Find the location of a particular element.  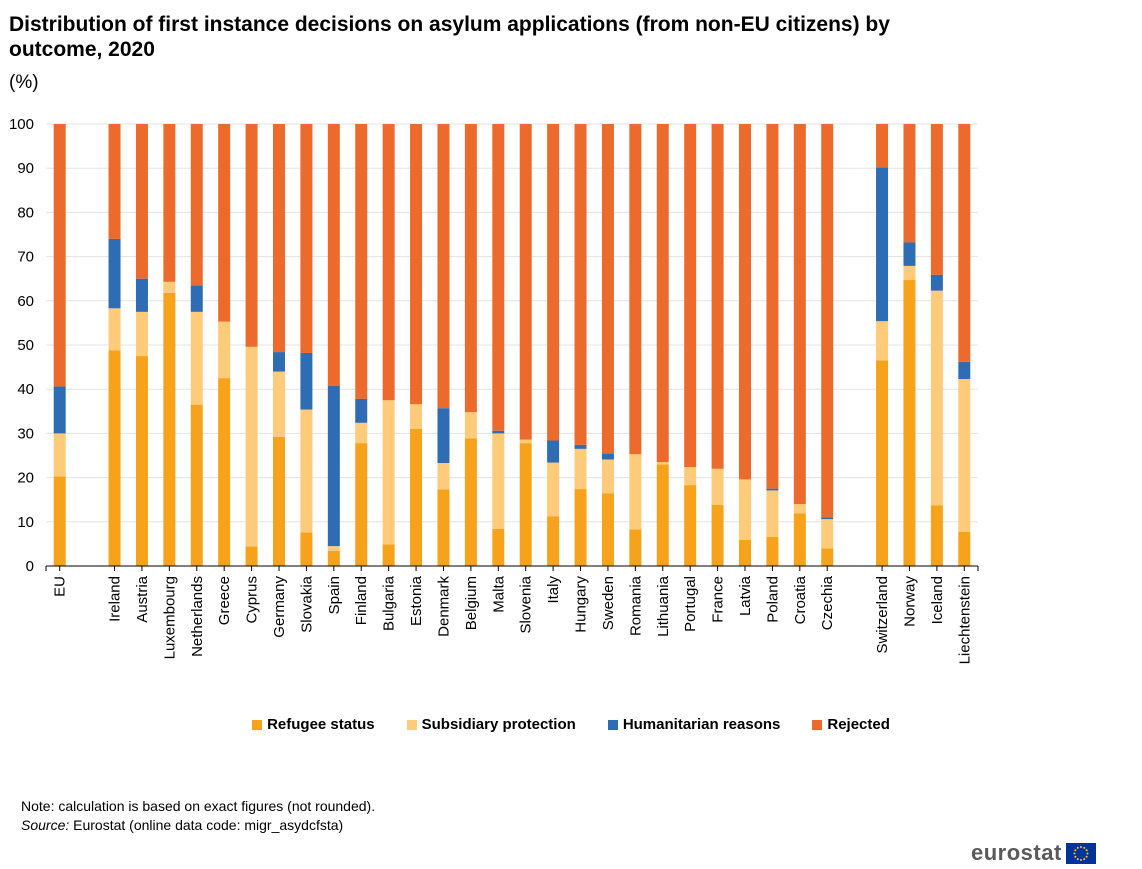

x-tick-label: Greece is located at coordinates (224, 600).